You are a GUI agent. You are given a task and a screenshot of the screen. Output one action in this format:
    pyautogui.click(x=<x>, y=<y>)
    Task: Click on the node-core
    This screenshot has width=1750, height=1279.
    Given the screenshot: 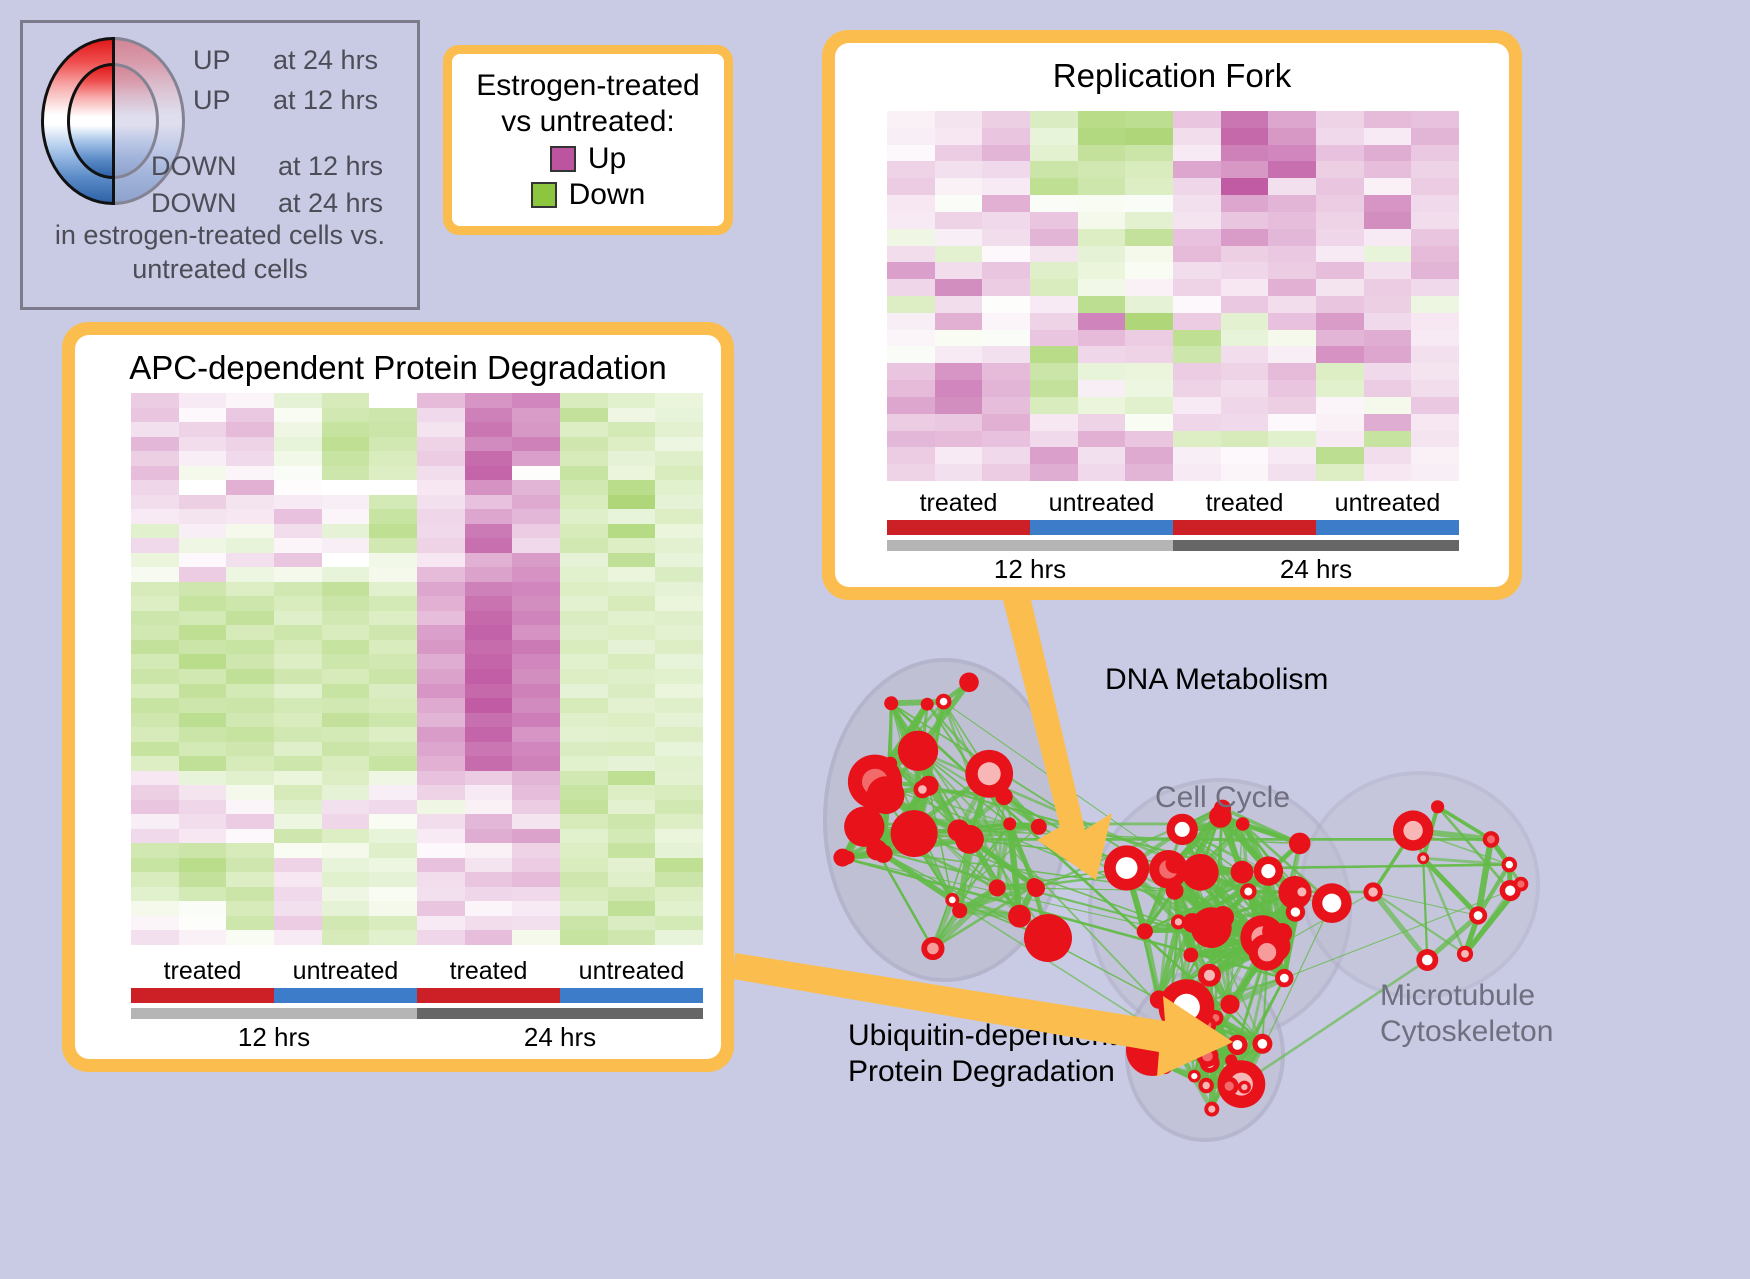 What is the action you would take?
    pyautogui.click(x=1465, y=954)
    